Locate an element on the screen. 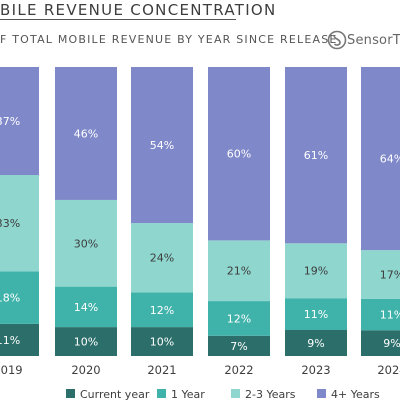 Image resolution: width=400 pixels, height=400 pixels. bar-current-year-2019 is located at coordinates (19, 339).